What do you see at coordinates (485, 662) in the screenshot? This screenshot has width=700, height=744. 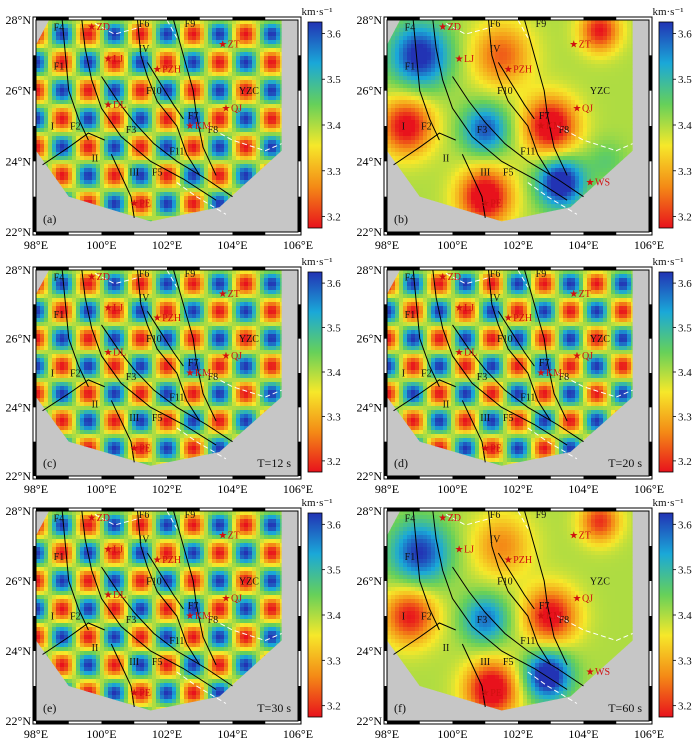 I see `region-label: III` at bounding box center [485, 662].